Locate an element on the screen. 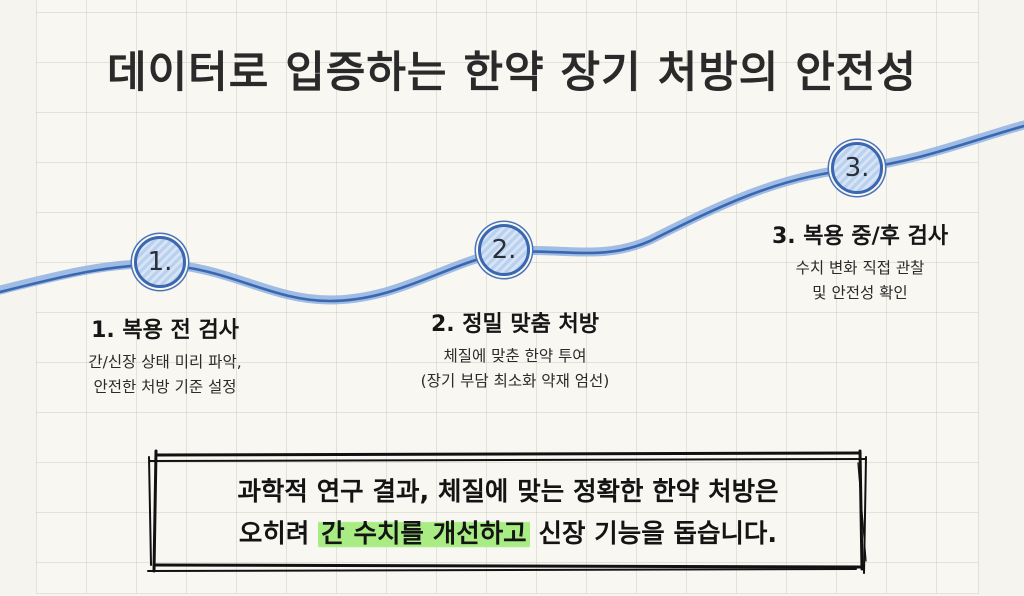 The width and height of the screenshot is (1024, 596). step-1-marker: 1. is located at coordinates (160, 262).